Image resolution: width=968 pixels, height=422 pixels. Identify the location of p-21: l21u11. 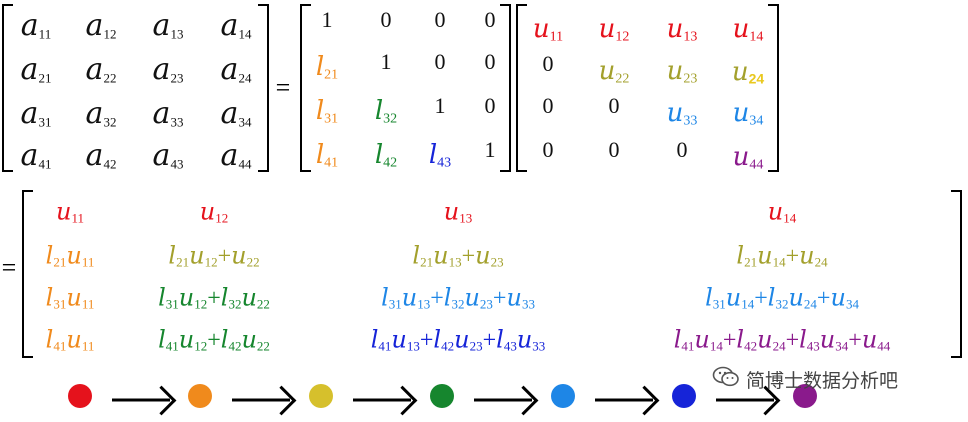
(70, 255).